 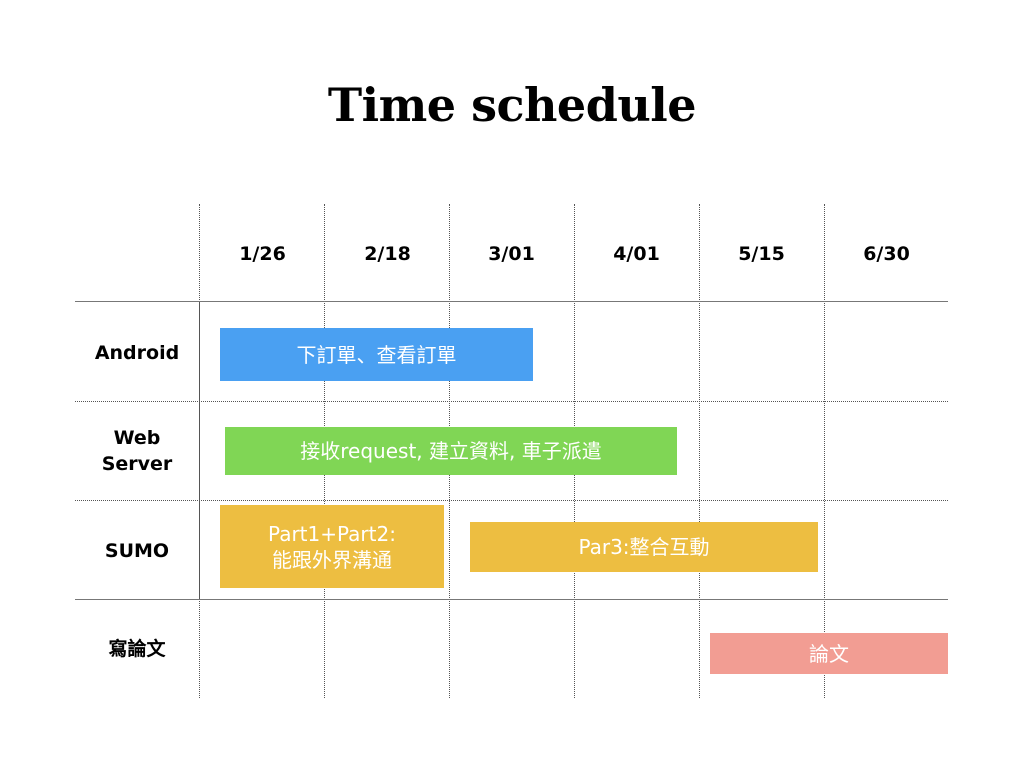 What do you see at coordinates (199, 451) in the screenshot?
I see `label-column-divider` at bounding box center [199, 451].